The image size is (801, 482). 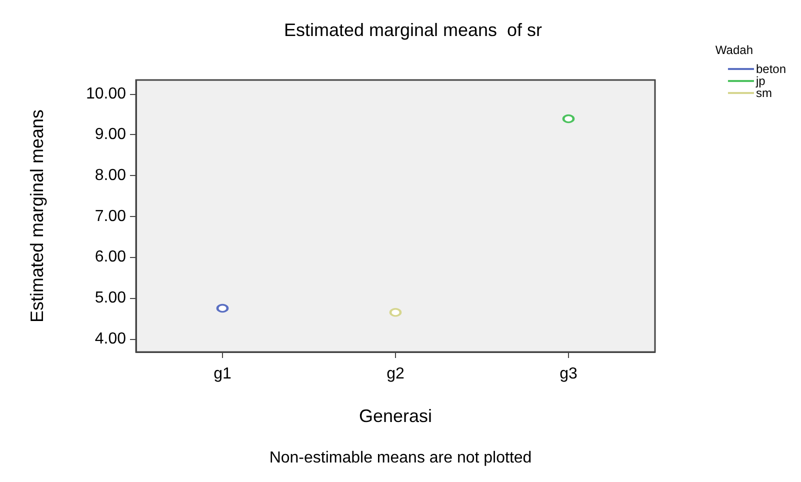 What do you see at coordinates (734, 50) in the screenshot?
I see `legend-title: Wadah` at bounding box center [734, 50].